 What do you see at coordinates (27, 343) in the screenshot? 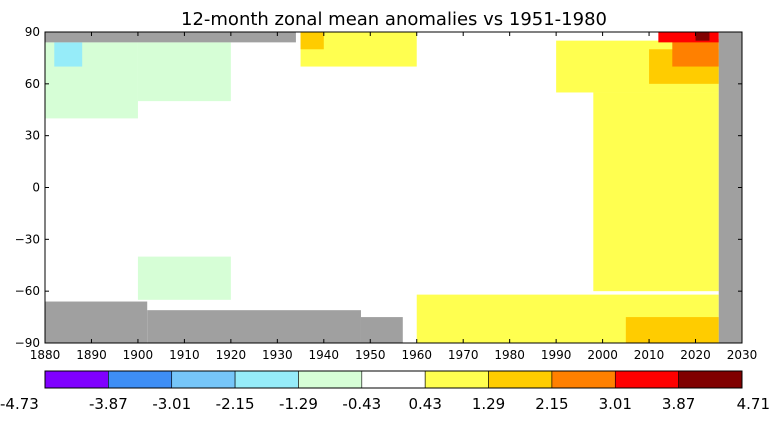
I see `y-tick-label: −90` at bounding box center [27, 343].